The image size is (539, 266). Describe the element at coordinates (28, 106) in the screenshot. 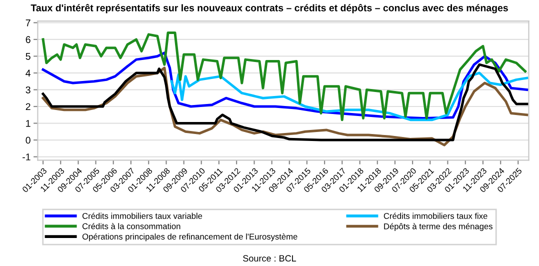

I see `y-tick-label: 2` at that location.